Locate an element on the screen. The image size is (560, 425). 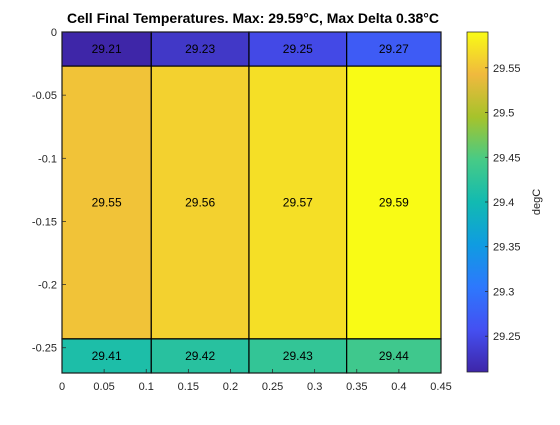
cell-value-label: 29.41 is located at coordinates (107, 356).